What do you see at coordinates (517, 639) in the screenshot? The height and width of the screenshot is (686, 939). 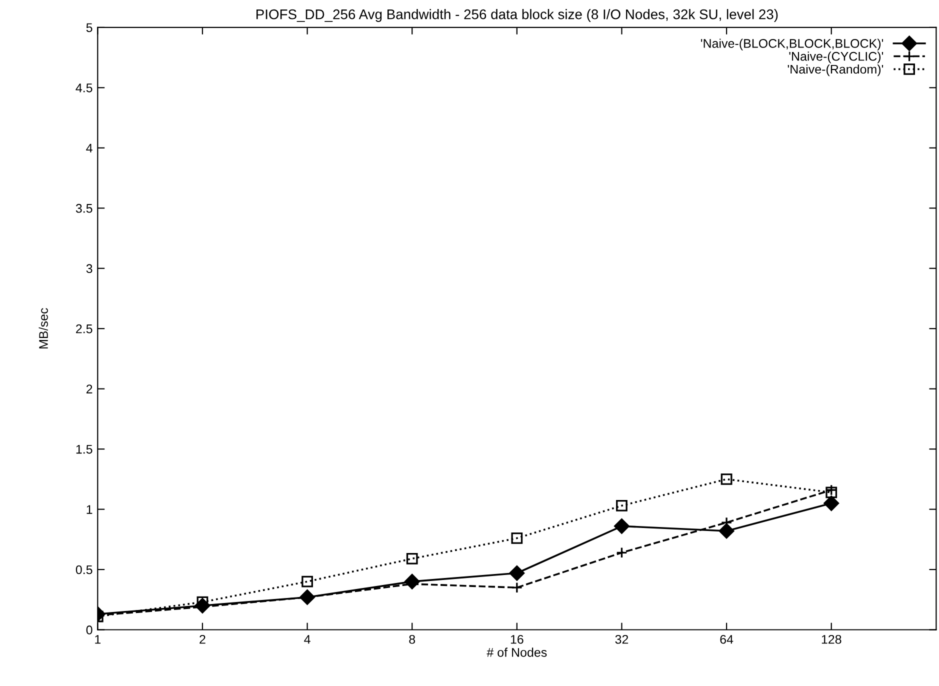 I see `x-tick-label: 16` at bounding box center [517, 639].